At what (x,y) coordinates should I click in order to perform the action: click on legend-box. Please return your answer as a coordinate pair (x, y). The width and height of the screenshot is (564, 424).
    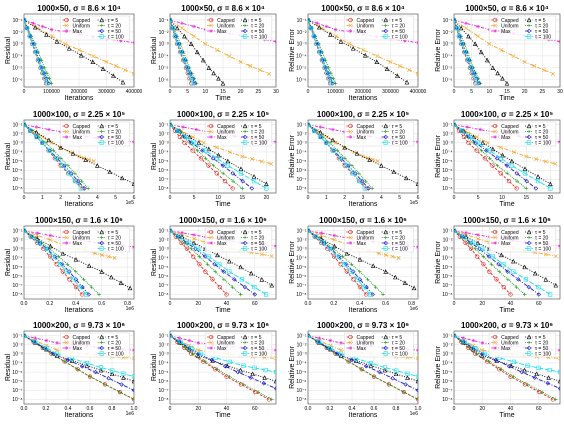
    Looking at the image, I should click on (379, 28).